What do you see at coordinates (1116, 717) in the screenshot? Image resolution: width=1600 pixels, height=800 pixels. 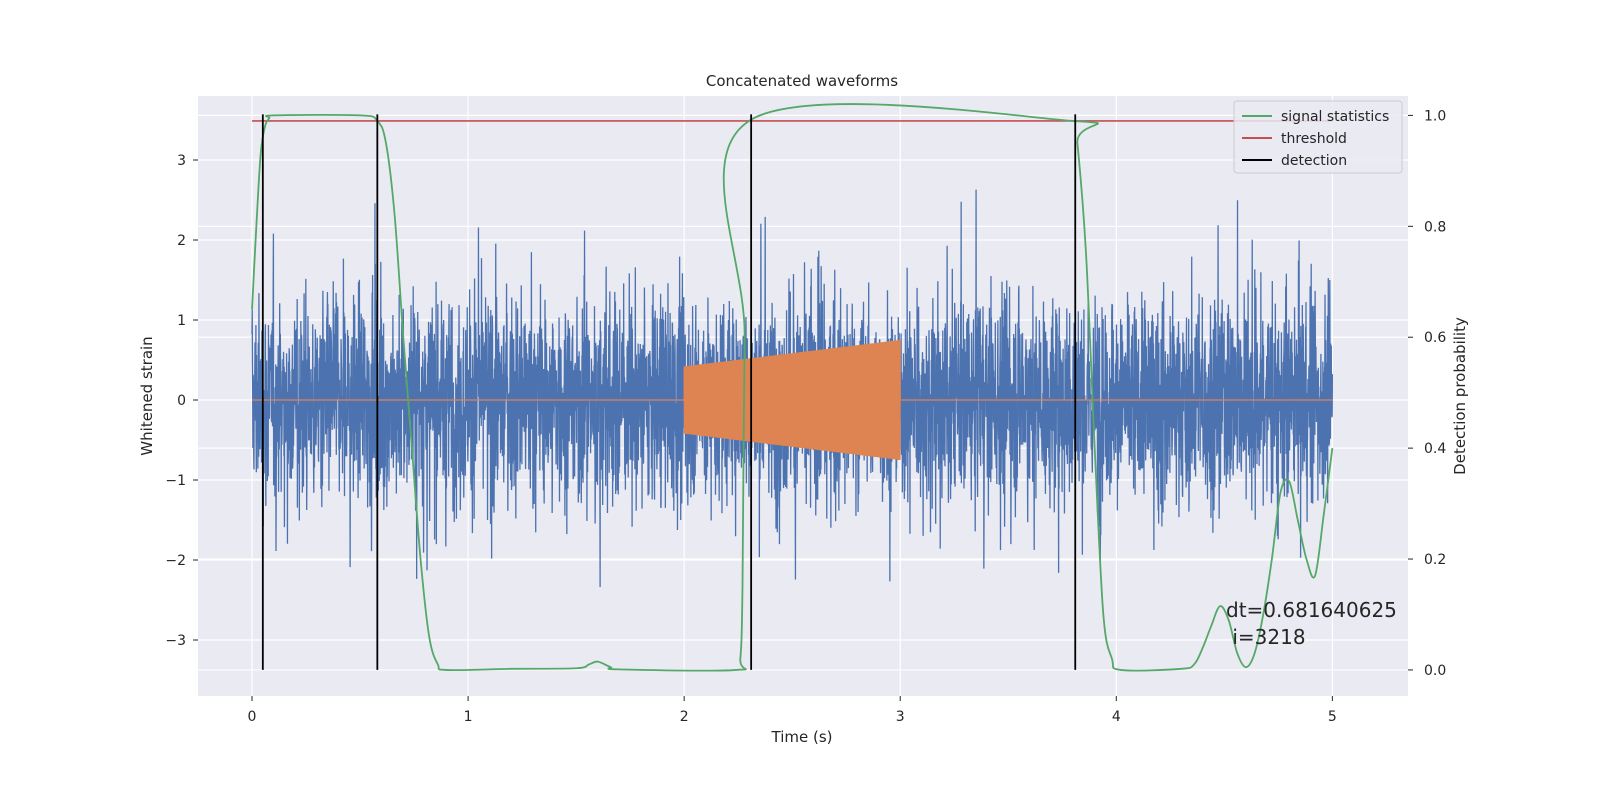 I see `x-tick-label: 4` at bounding box center [1116, 717].